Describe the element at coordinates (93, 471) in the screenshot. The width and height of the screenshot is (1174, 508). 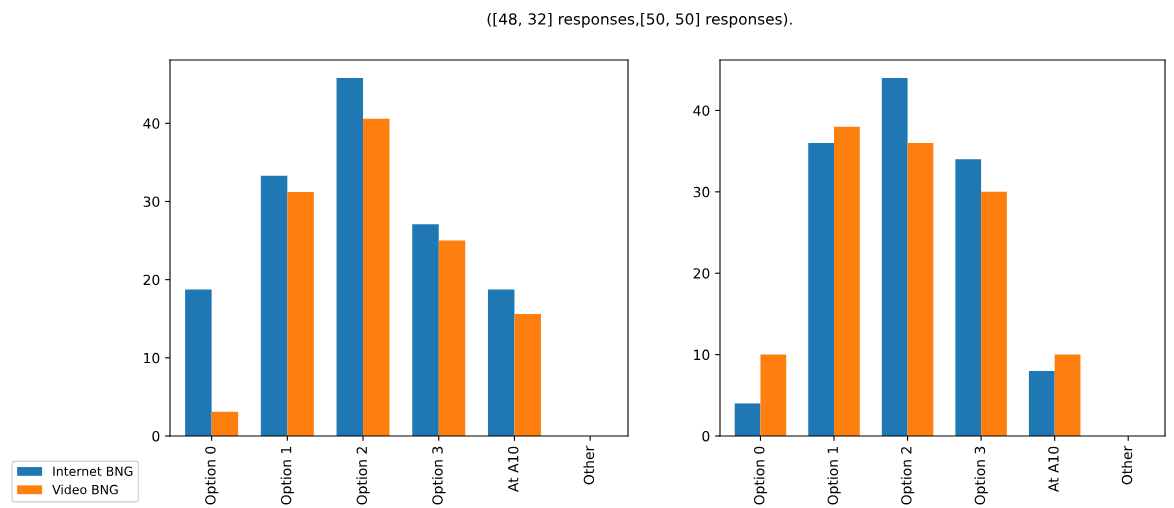
I see `legend-label: Internet BNG` at that location.